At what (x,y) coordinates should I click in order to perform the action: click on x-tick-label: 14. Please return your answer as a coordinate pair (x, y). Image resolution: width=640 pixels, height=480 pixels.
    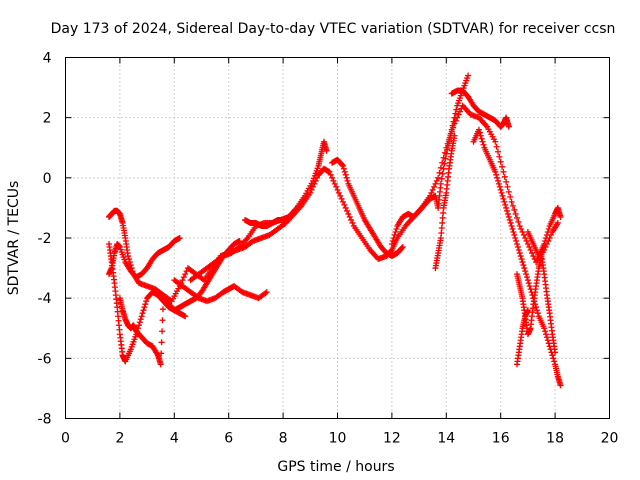
    Looking at the image, I should click on (446, 439).